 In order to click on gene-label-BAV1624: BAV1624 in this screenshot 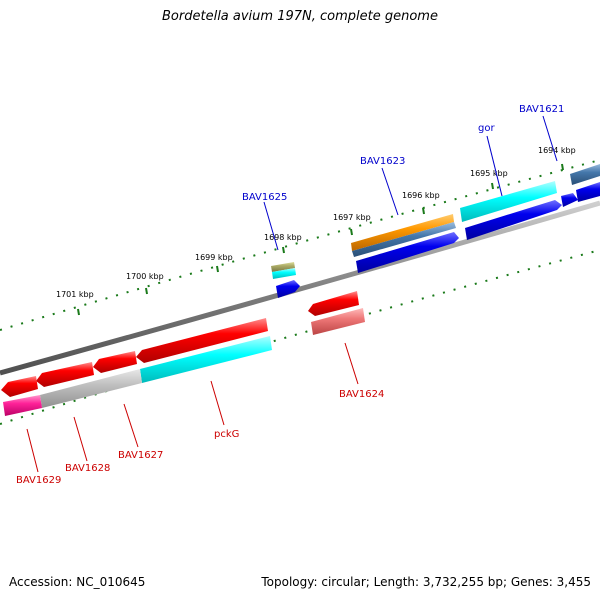, I will do `click(361, 394)`.